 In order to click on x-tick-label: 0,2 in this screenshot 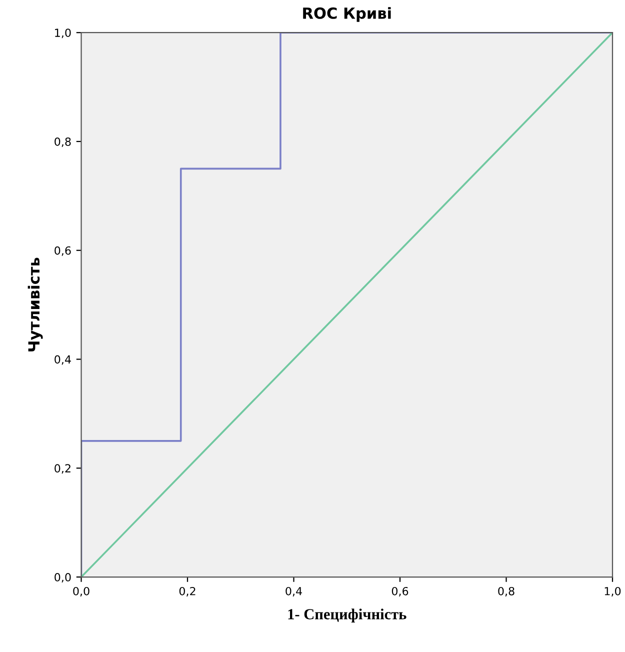, I will do `click(187, 591)`.